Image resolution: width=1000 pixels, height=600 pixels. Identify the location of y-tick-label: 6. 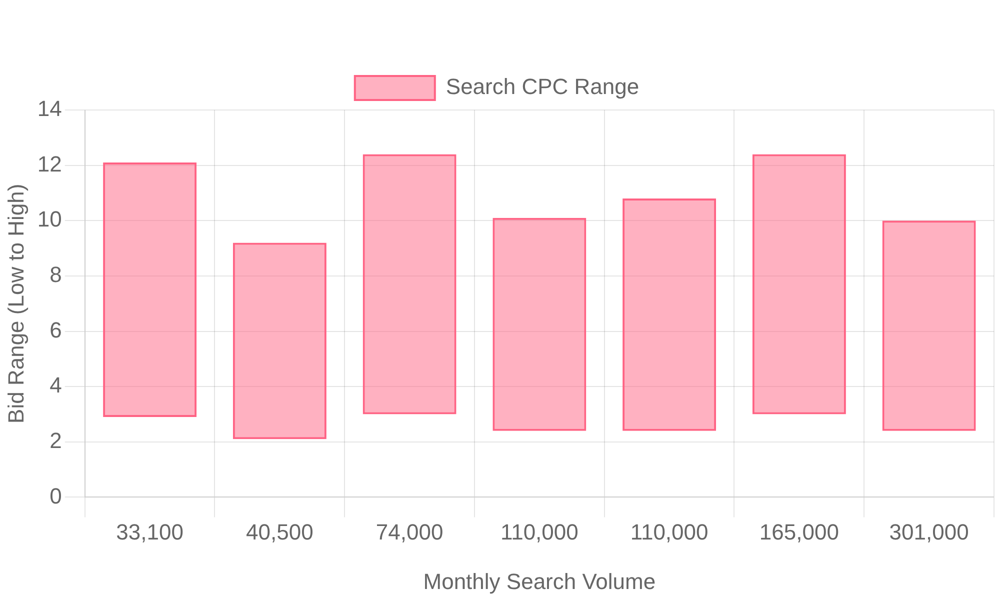
(56, 329).